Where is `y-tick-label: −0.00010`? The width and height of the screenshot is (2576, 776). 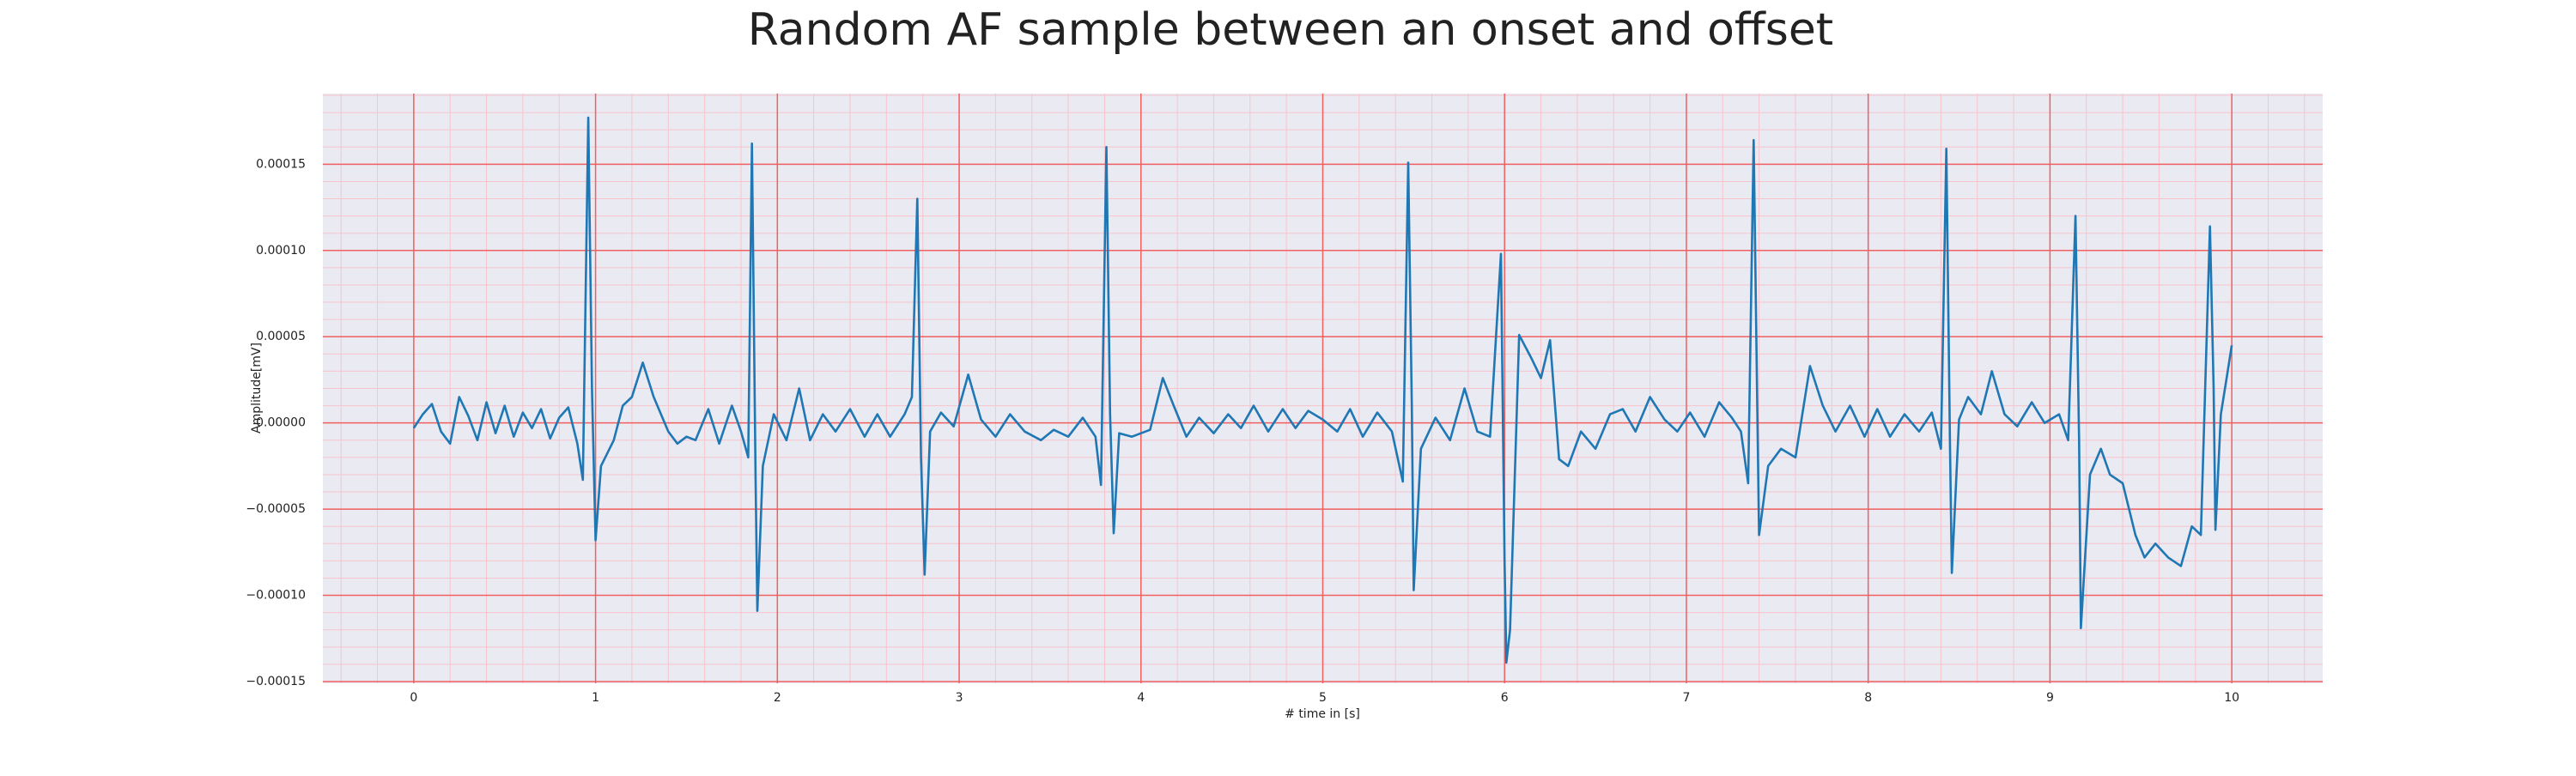
y-tick-label: −0.00010 is located at coordinates (276, 596).